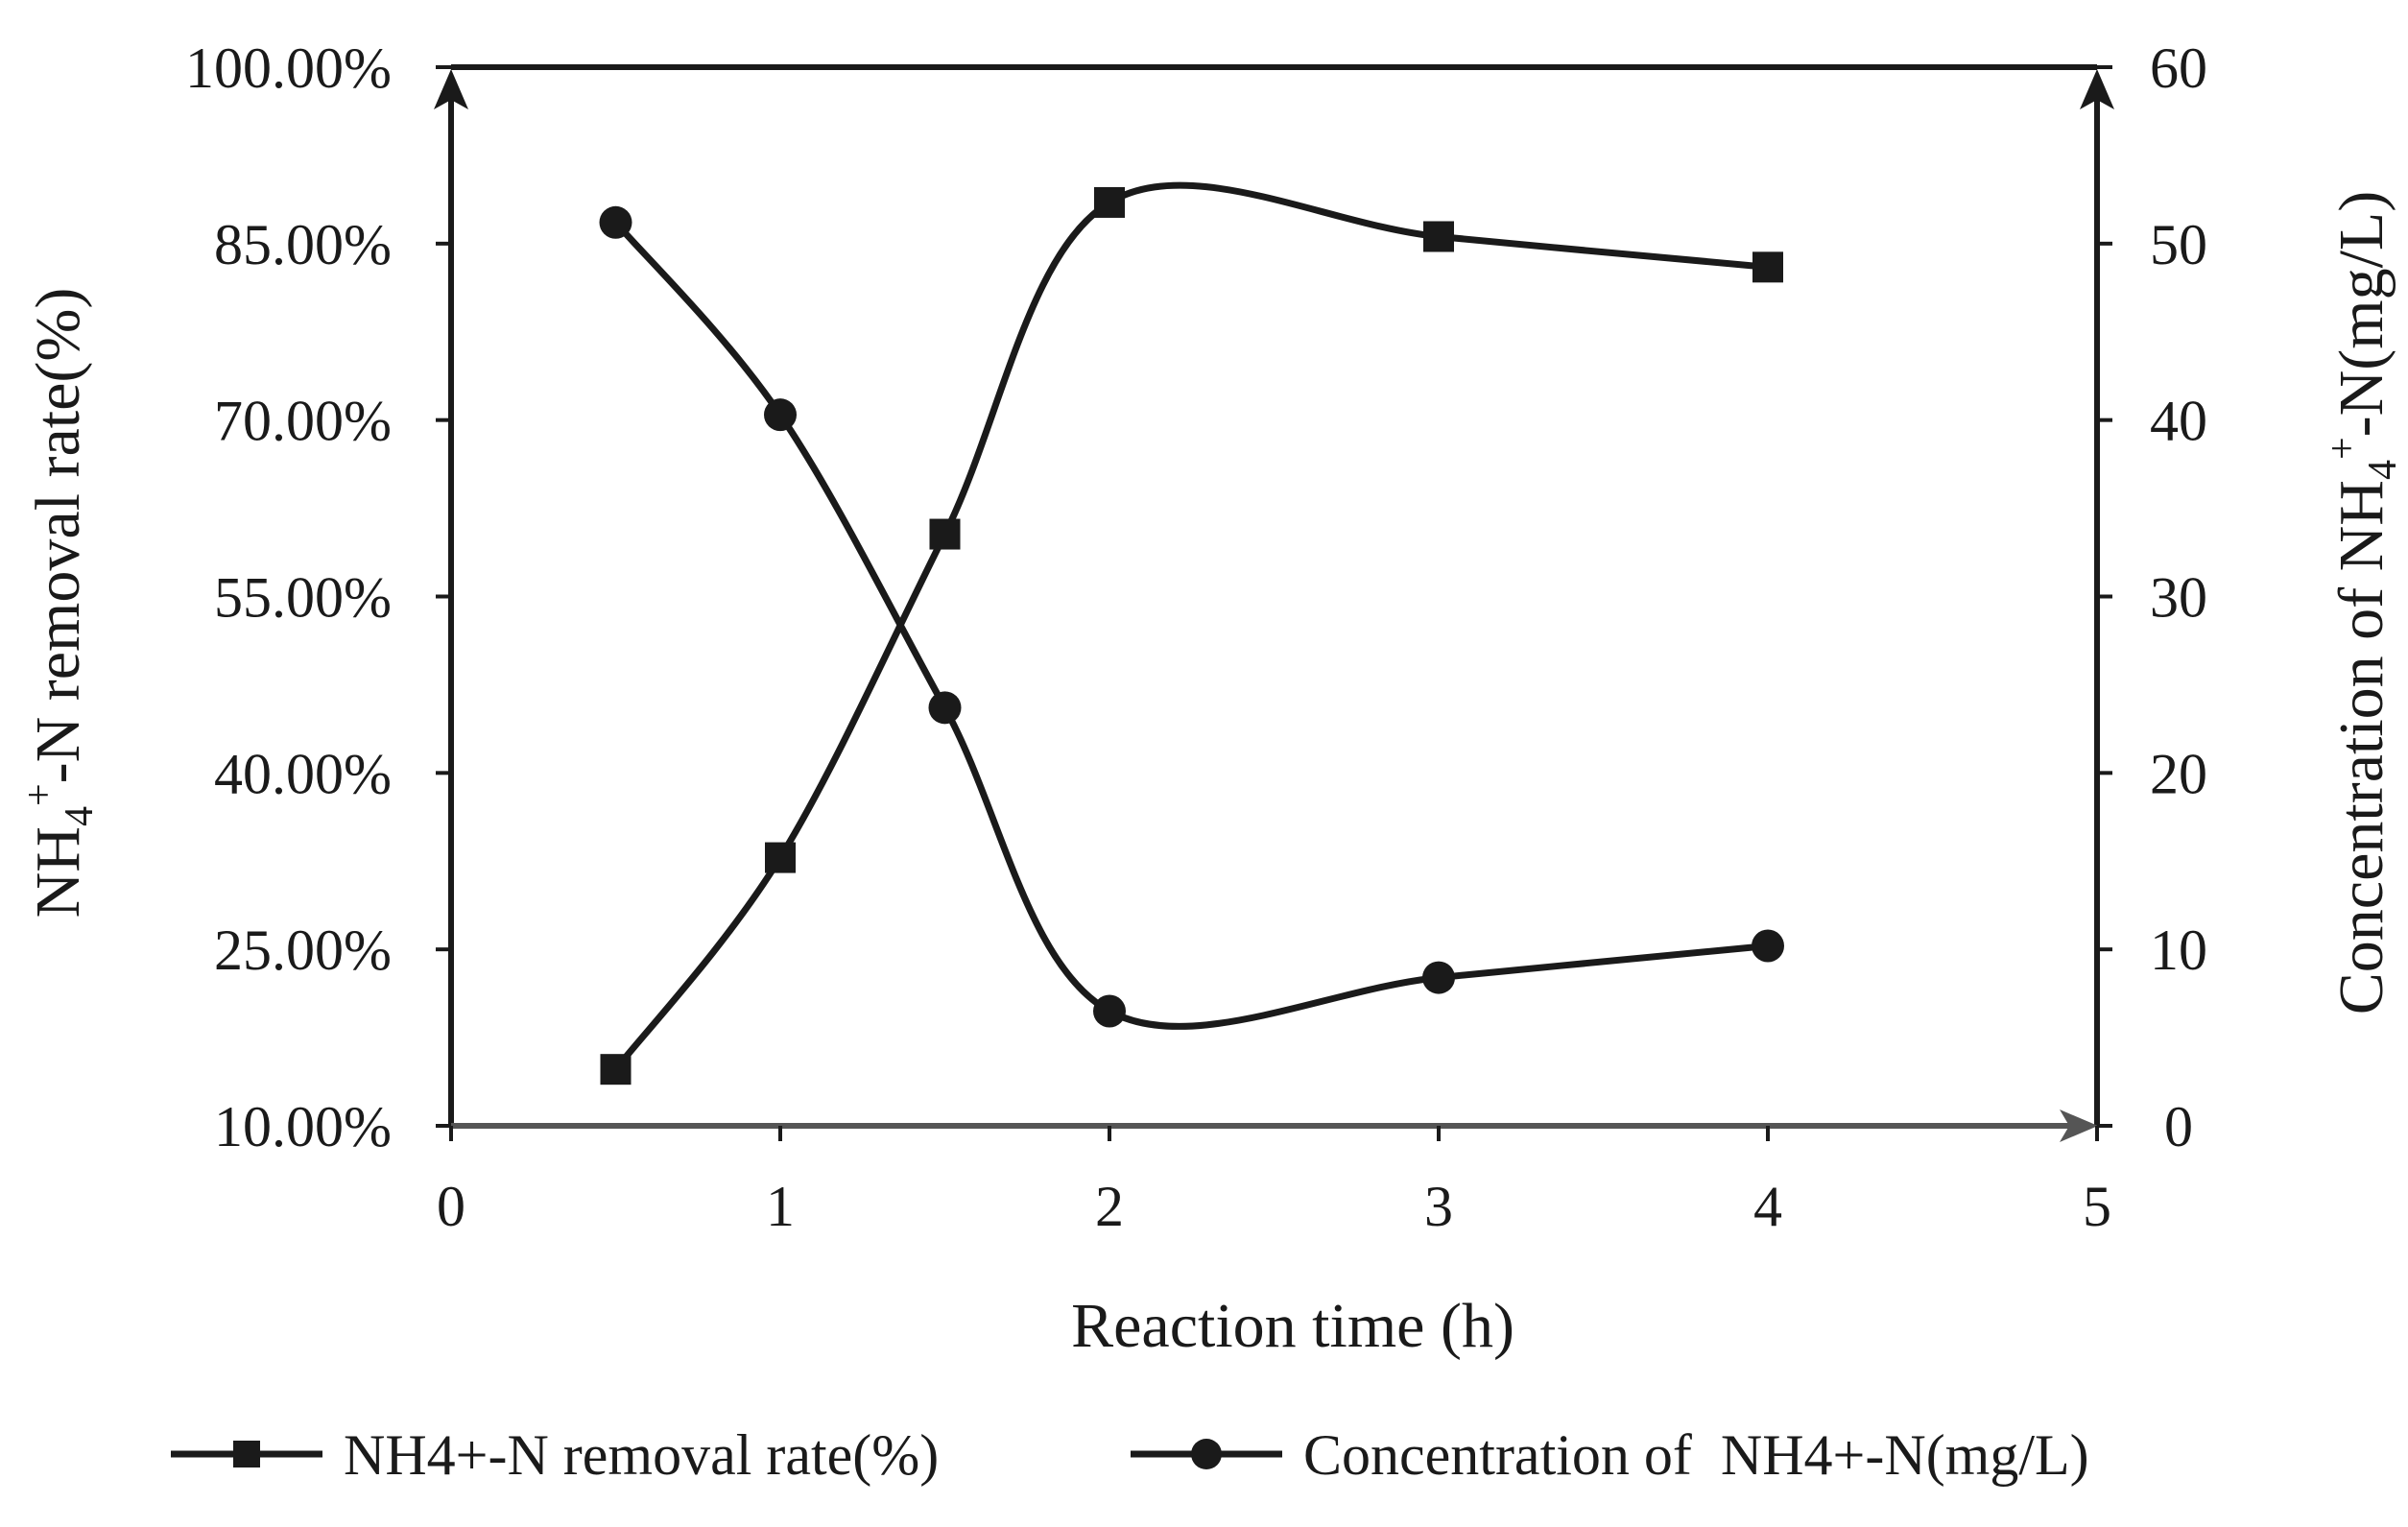 The width and height of the screenshot is (2408, 1527). Describe the element at coordinates (2178, 244) in the screenshot. I see `right-y-tick-label: 50` at that location.